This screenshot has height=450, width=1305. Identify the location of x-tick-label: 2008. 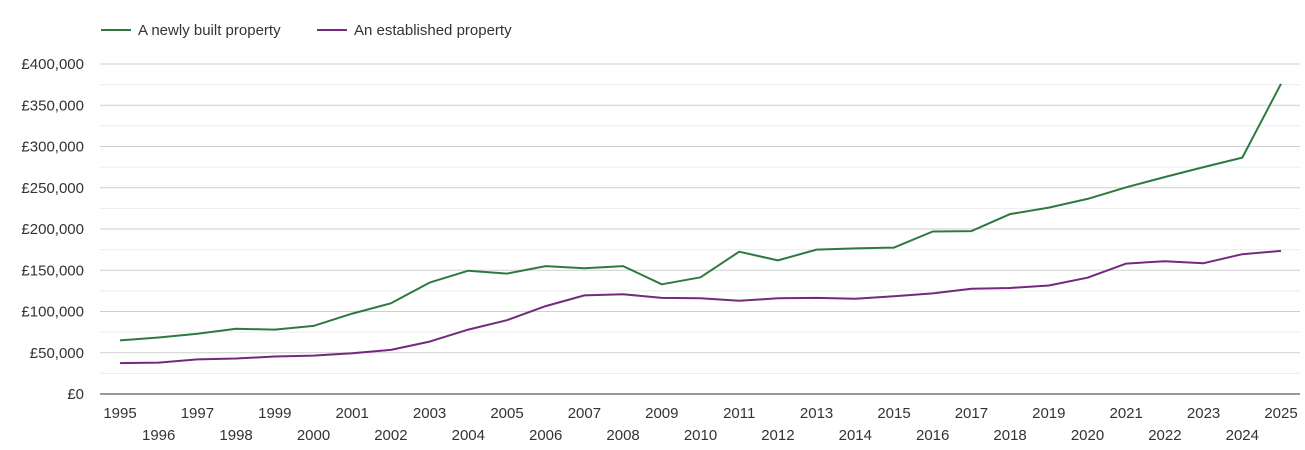
(622, 435).